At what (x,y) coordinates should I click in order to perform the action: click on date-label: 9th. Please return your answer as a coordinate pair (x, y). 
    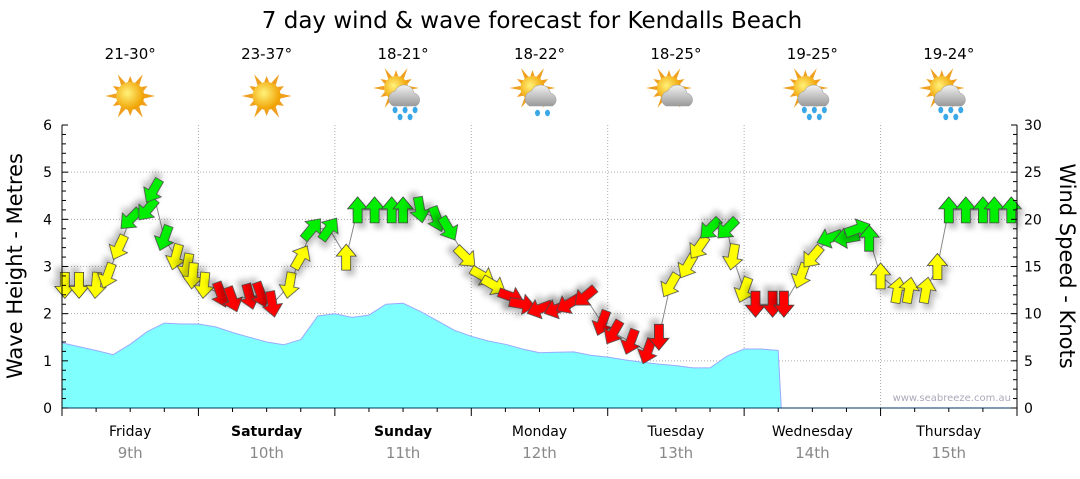
    Looking at the image, I should click on (130, 453).